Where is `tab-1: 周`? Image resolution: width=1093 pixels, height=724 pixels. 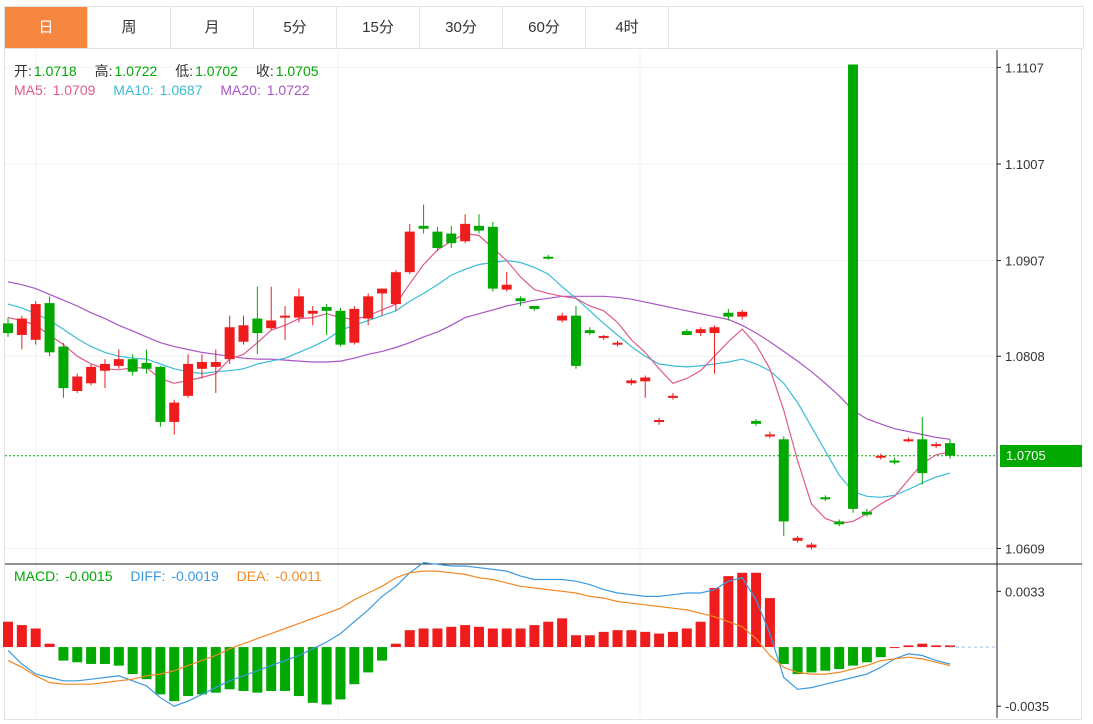 tab-1: 周 is located at coordinates (129, 28).